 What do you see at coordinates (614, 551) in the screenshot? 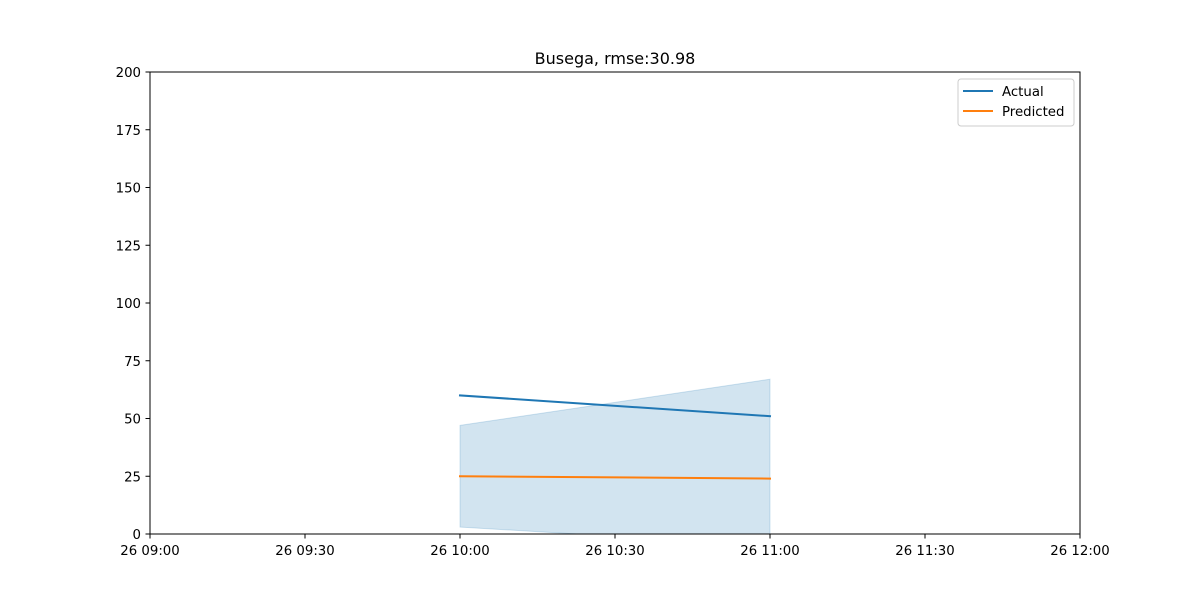
I see `x-tick-label: 26 10:30` at bounding box center [614, 551].